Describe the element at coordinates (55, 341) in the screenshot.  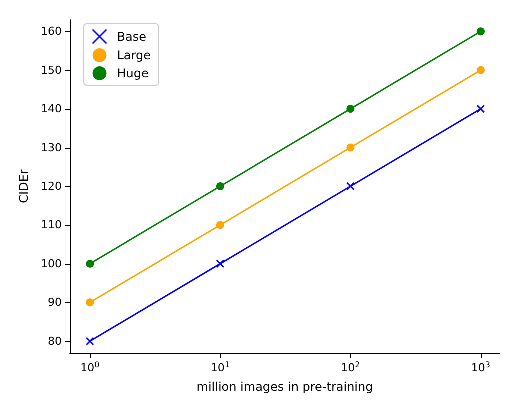
I see `y-tick-label: 80` at that location.